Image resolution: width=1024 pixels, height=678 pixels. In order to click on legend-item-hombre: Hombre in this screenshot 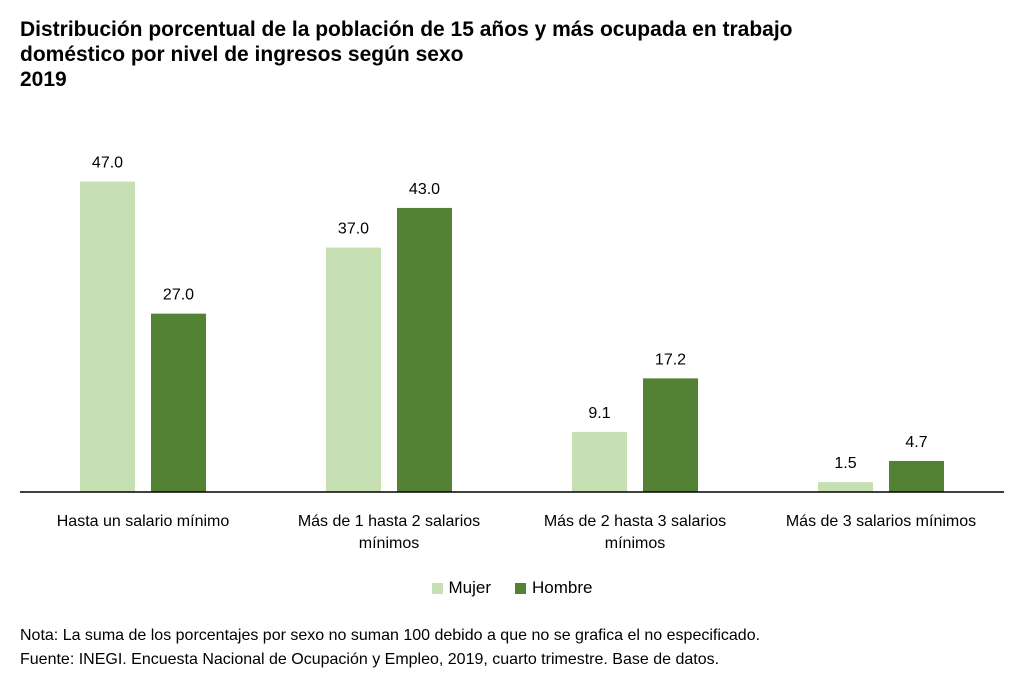, I will do `click(553, 588)`.